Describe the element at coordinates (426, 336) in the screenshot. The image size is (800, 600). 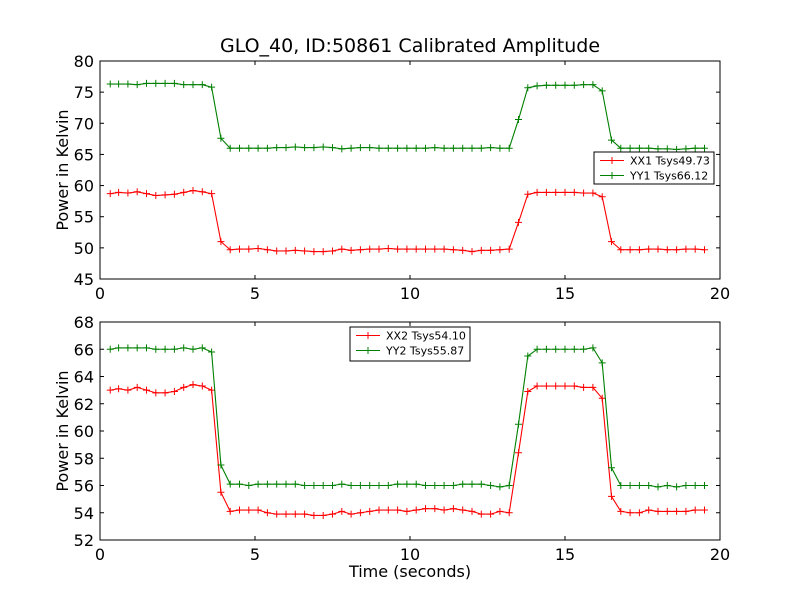
I see `legend-label: XX2 Tsys54.10` at that location.